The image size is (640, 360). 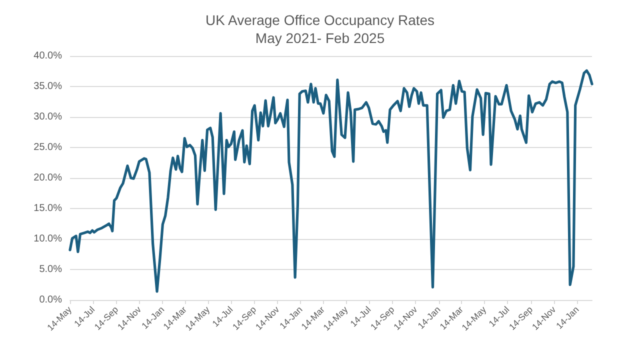 What do you see at coordinates (50, 269) in the screenshot?
I see `y-tick-label: 5.0%` at bounding box center [50, 269].